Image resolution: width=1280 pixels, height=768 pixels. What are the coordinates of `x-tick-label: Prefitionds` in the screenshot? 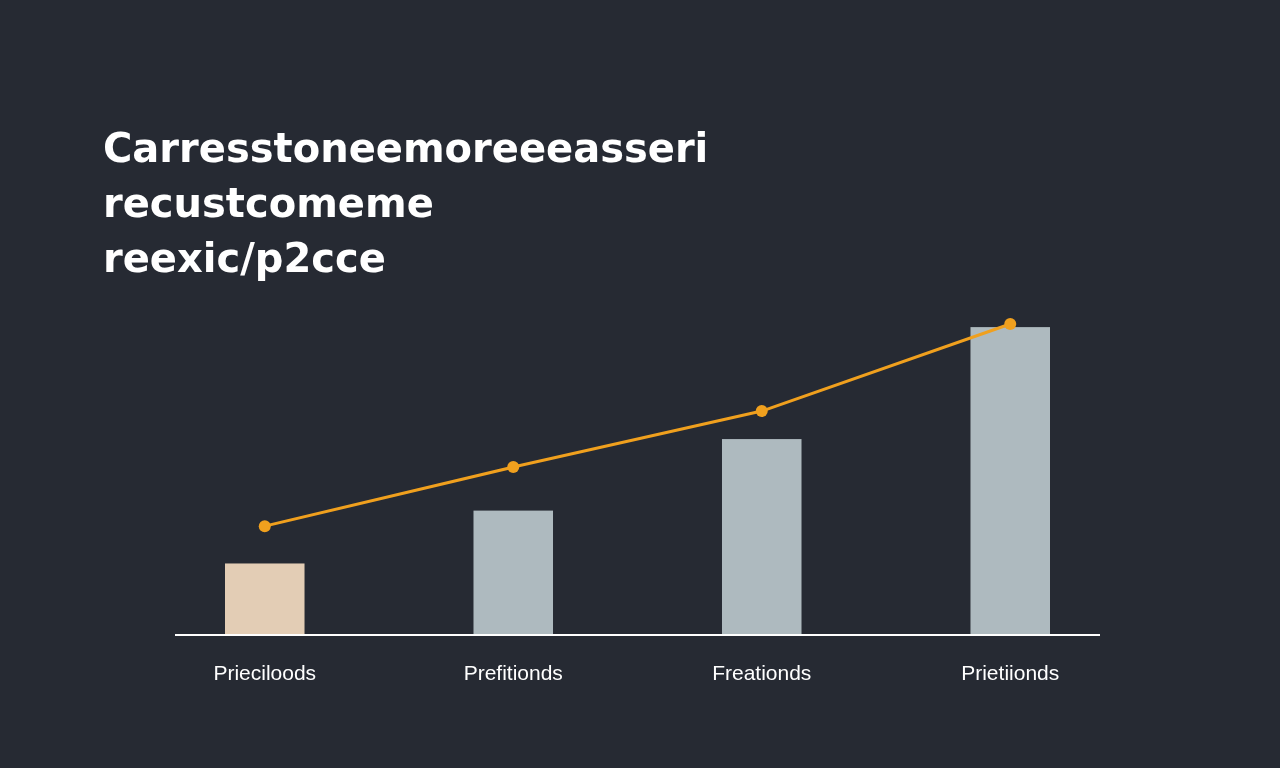 It's located at (513, 672).